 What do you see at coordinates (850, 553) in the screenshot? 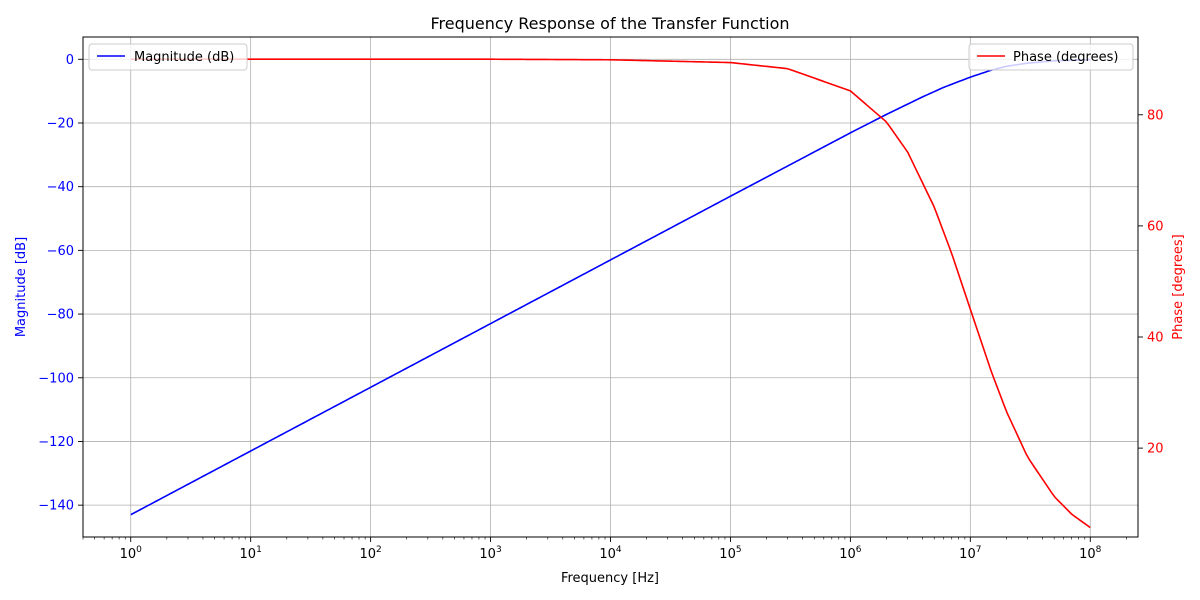
I see `x-tick-label: 10⁶` at bounding box center [850, 553].